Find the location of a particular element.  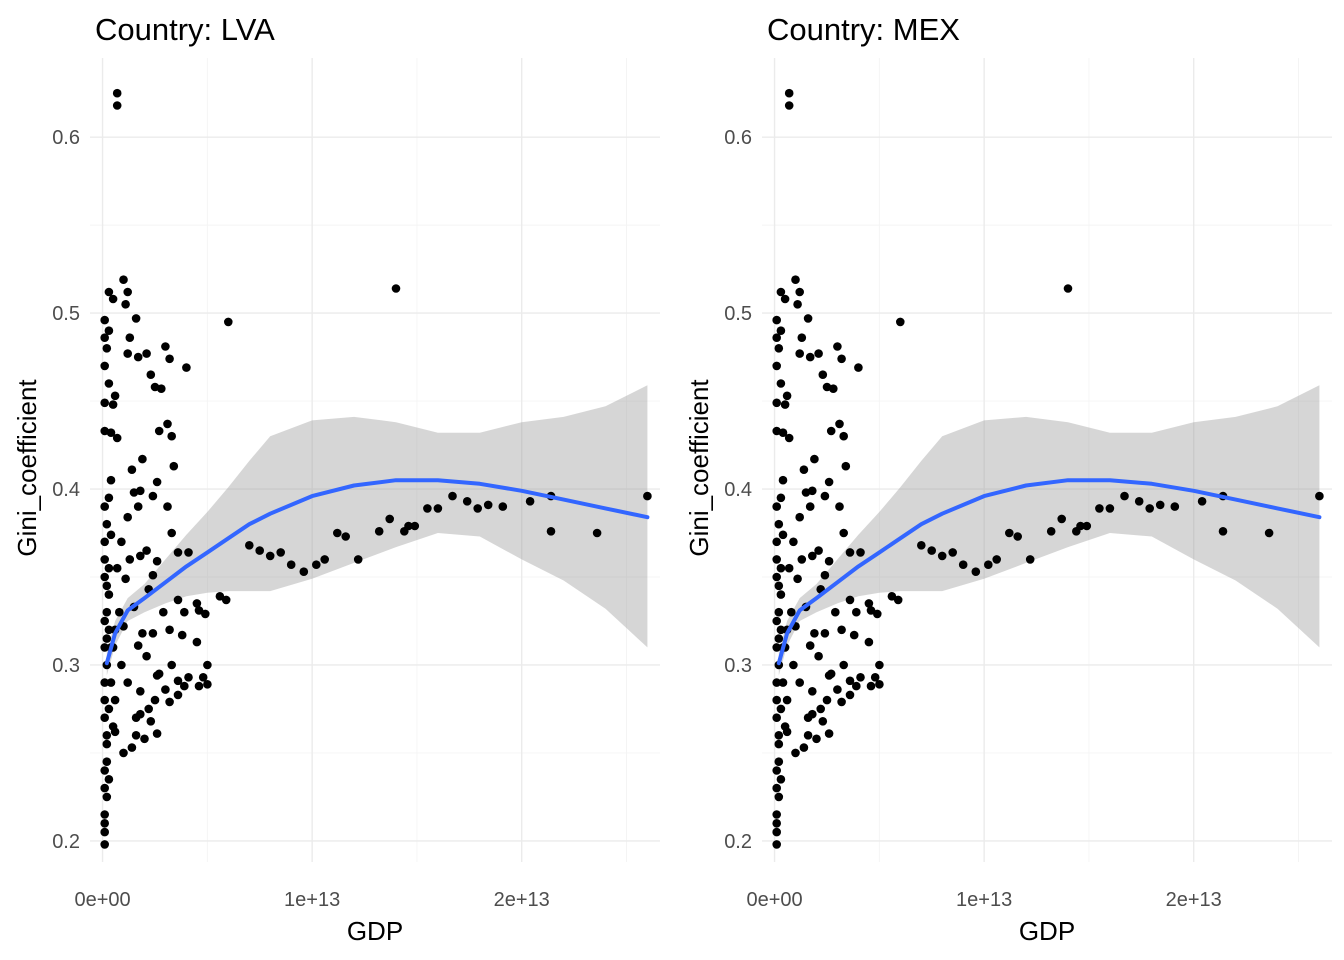

y-tick-label: 0.4 is located at coordinates (738, 490).